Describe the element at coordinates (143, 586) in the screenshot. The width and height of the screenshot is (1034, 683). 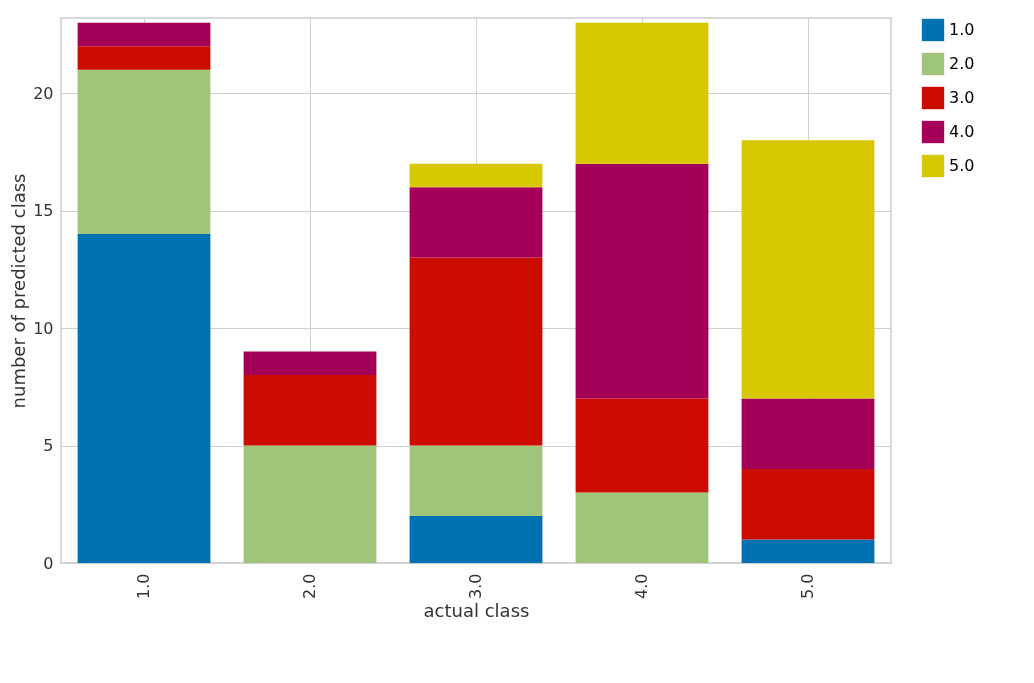
I see `x-tick-label: 1.0` at that location.